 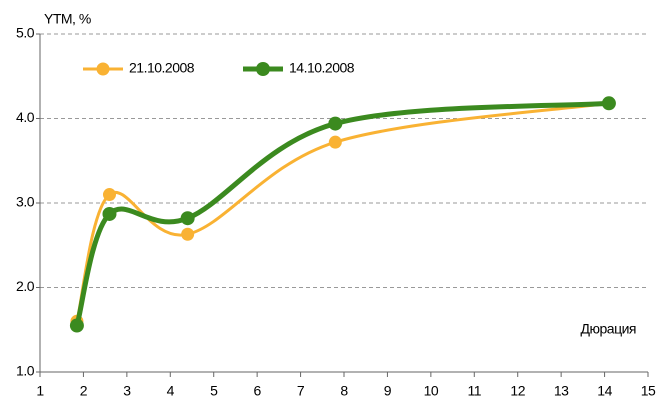 What do you see at coordinates (162, 68) in the screenshot?
I see `legend-label: 21.10.2008` at bounding box center [162, 68].